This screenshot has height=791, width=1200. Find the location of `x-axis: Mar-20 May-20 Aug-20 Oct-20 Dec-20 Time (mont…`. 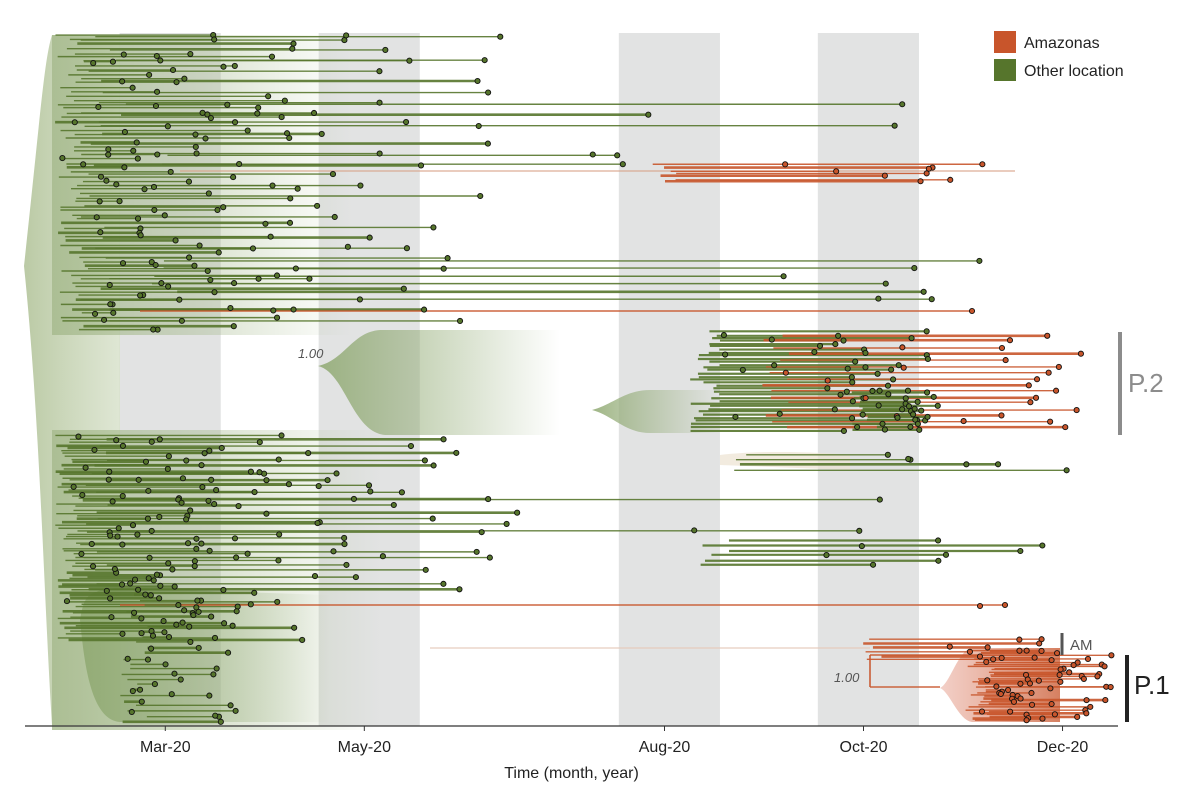

x-axis: Mar-20 May-20 Aug-20 Oct-20 Dec-20 Time (mont… is located at coordinates (571, 753).